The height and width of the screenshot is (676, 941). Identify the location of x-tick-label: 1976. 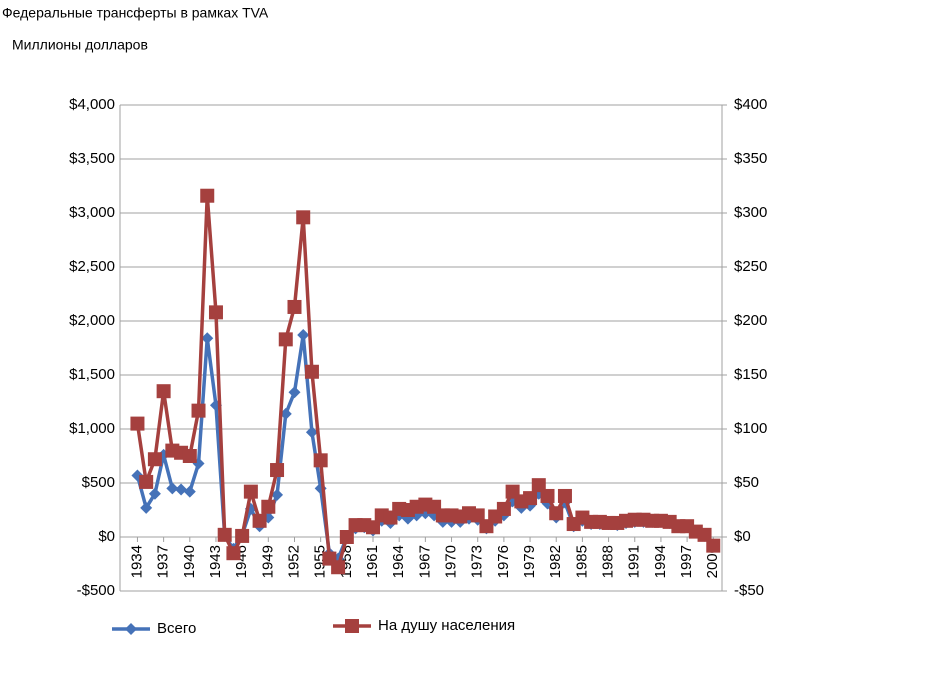
(503, 561).